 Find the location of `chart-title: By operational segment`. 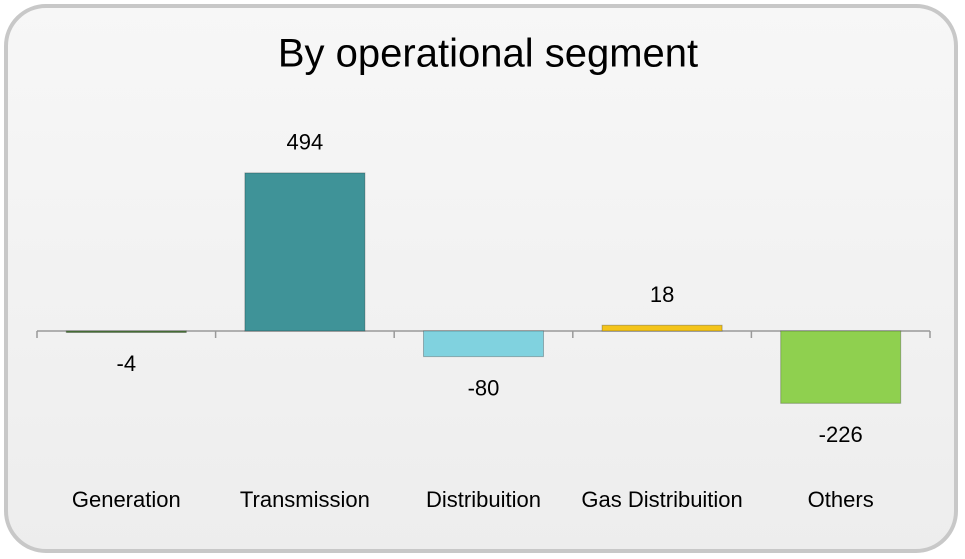

chart-title: By operational segment is located at coordinates (488, 54).